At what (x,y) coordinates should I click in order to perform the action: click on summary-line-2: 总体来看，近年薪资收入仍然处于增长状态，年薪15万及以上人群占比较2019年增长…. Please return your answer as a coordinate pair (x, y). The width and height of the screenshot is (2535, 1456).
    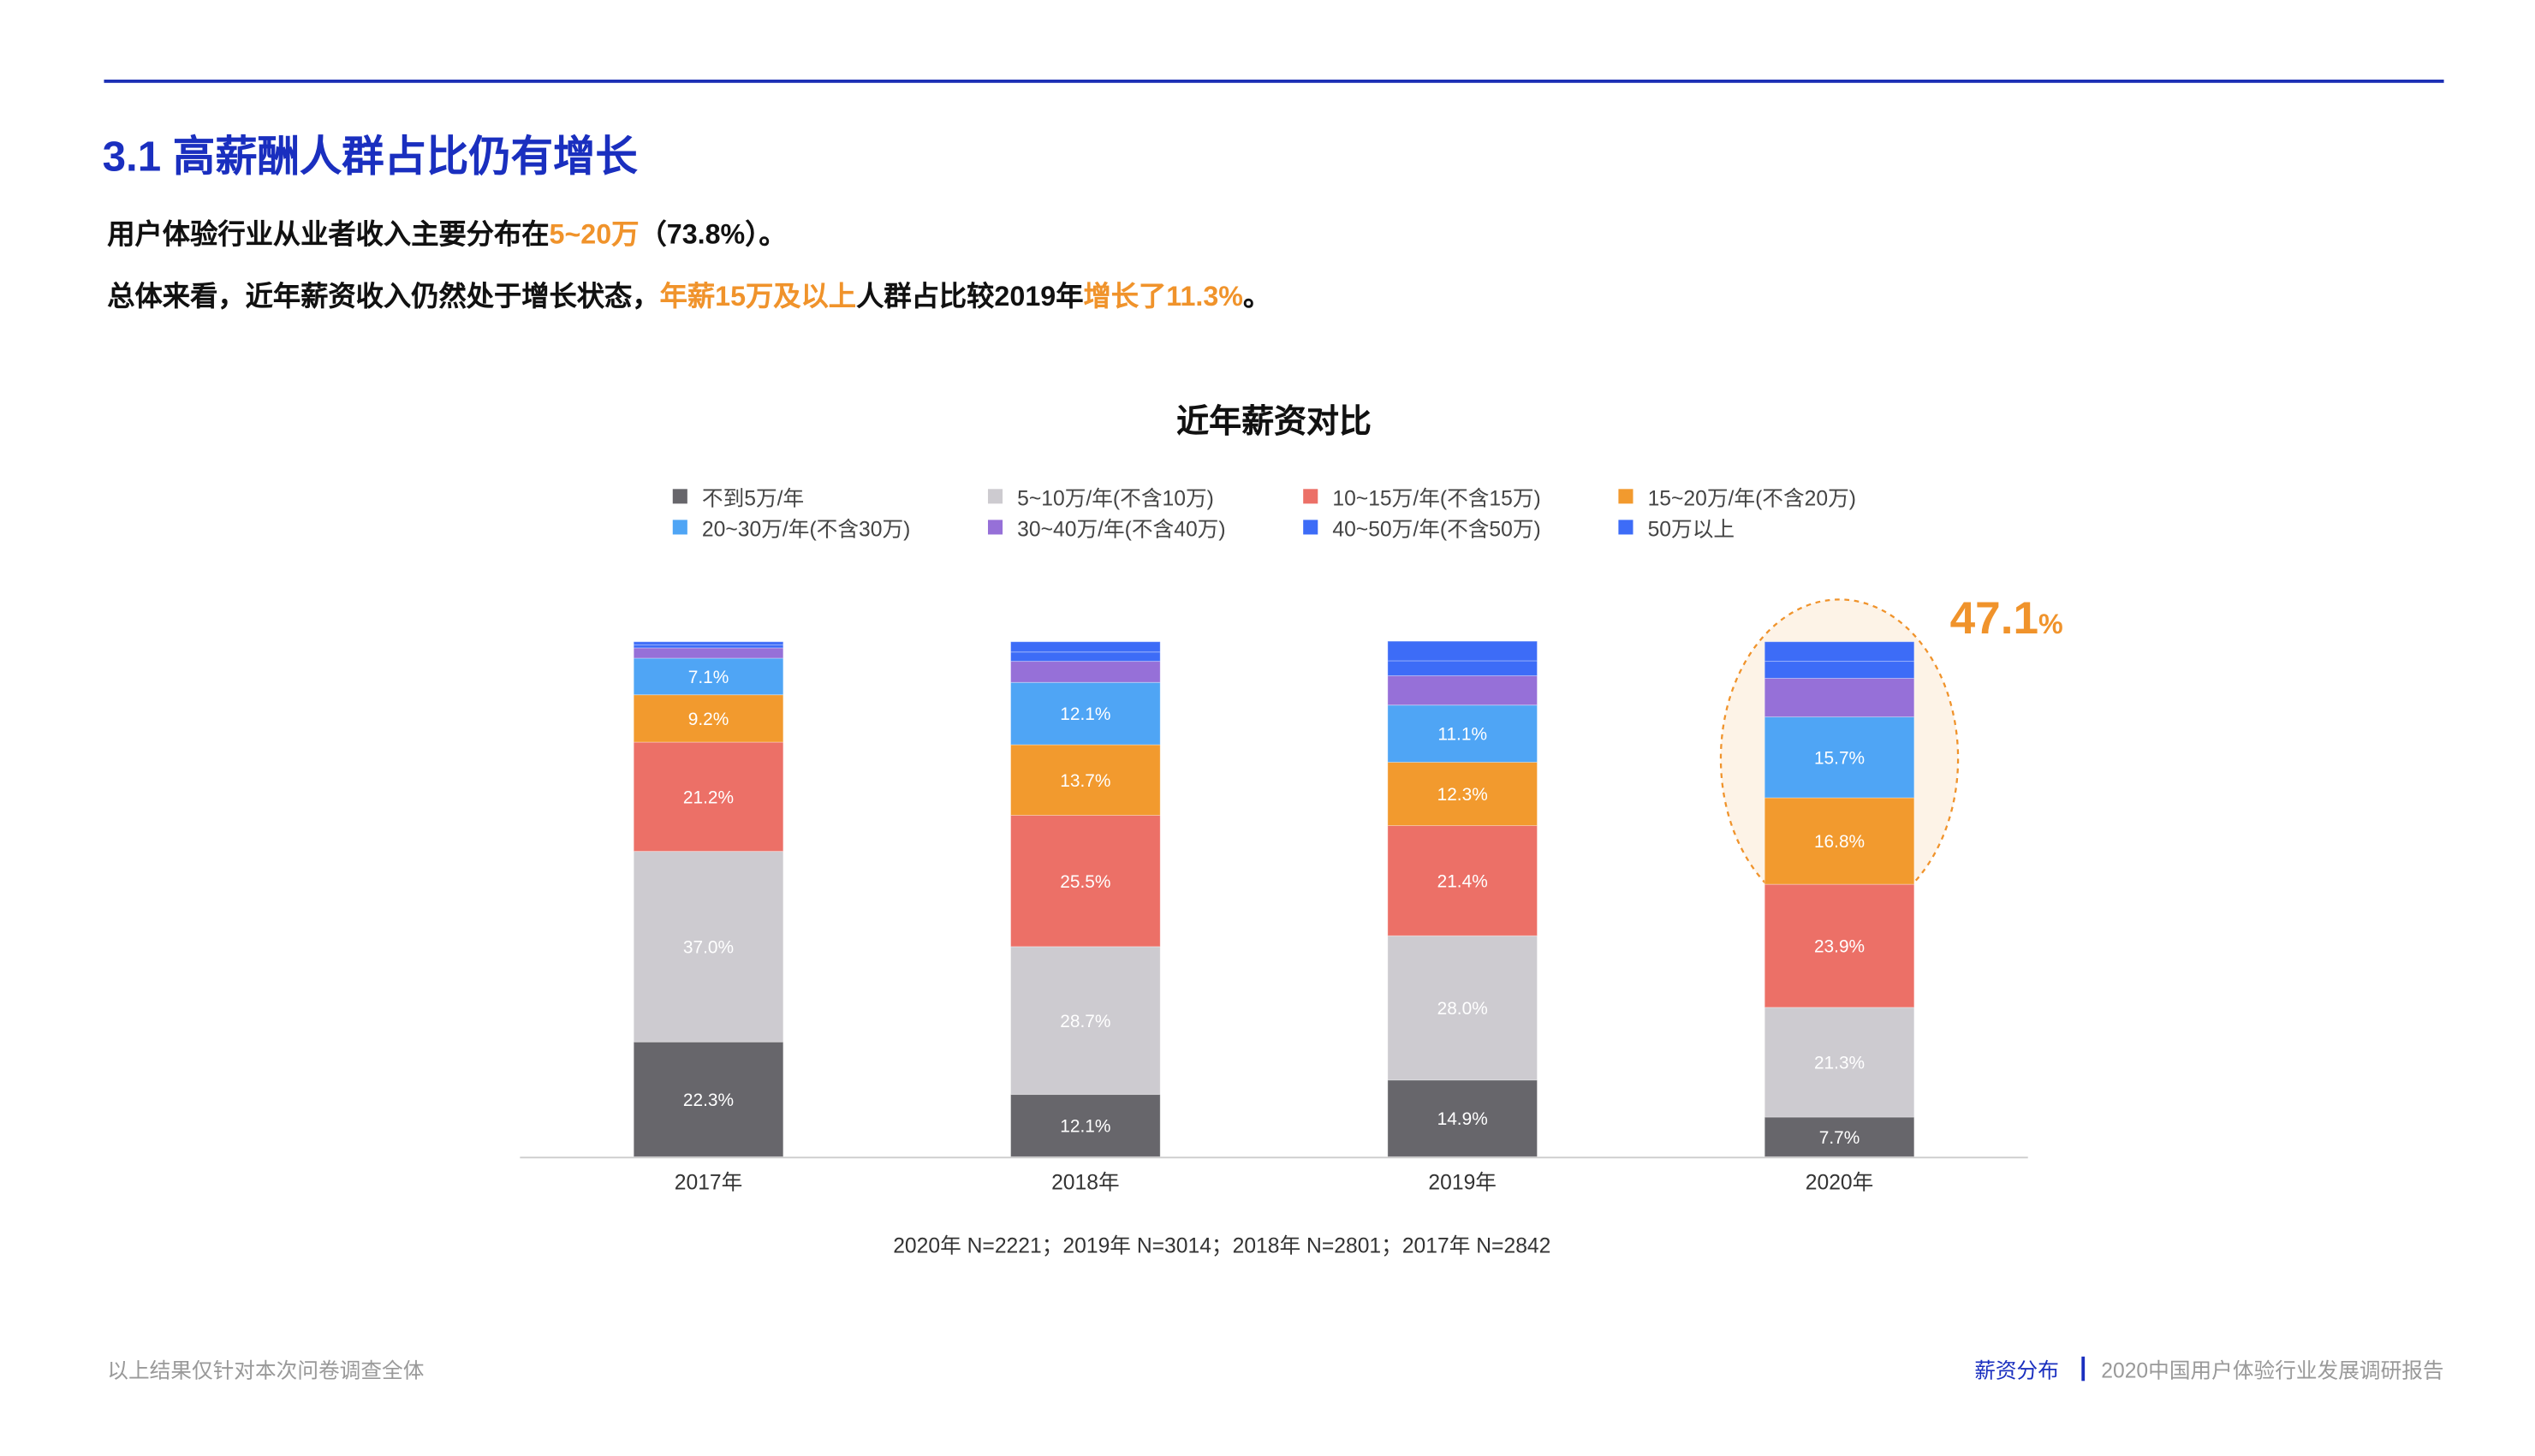
    Looking at the image, I should click on (689, 293).